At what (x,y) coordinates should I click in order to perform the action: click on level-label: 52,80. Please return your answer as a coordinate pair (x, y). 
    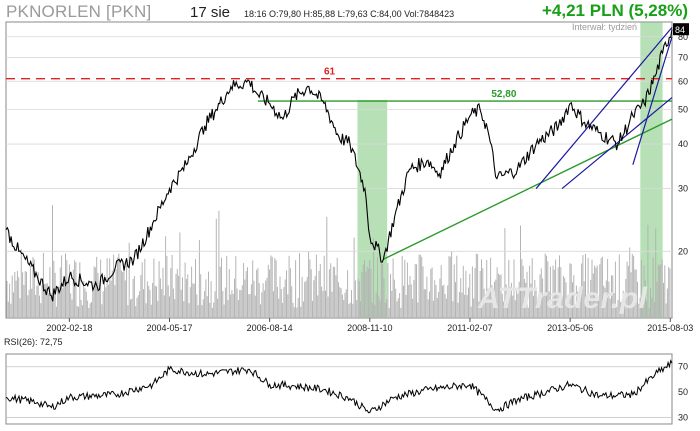
    Looking at the image, I should click on (503, 94).